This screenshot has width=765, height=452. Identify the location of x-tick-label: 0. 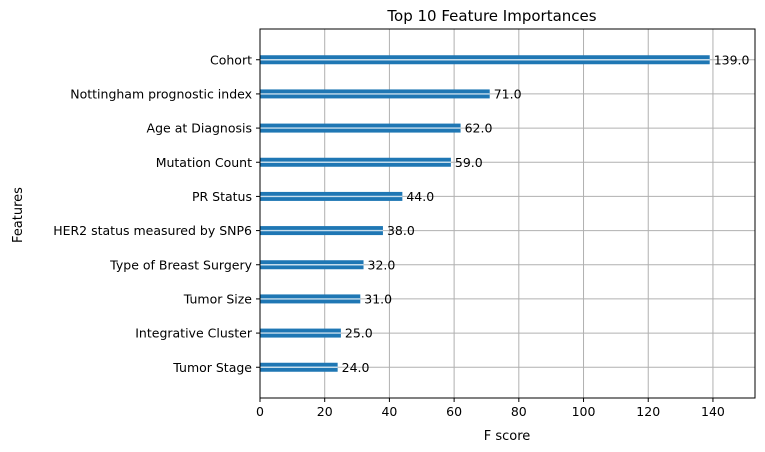
(260, 411).